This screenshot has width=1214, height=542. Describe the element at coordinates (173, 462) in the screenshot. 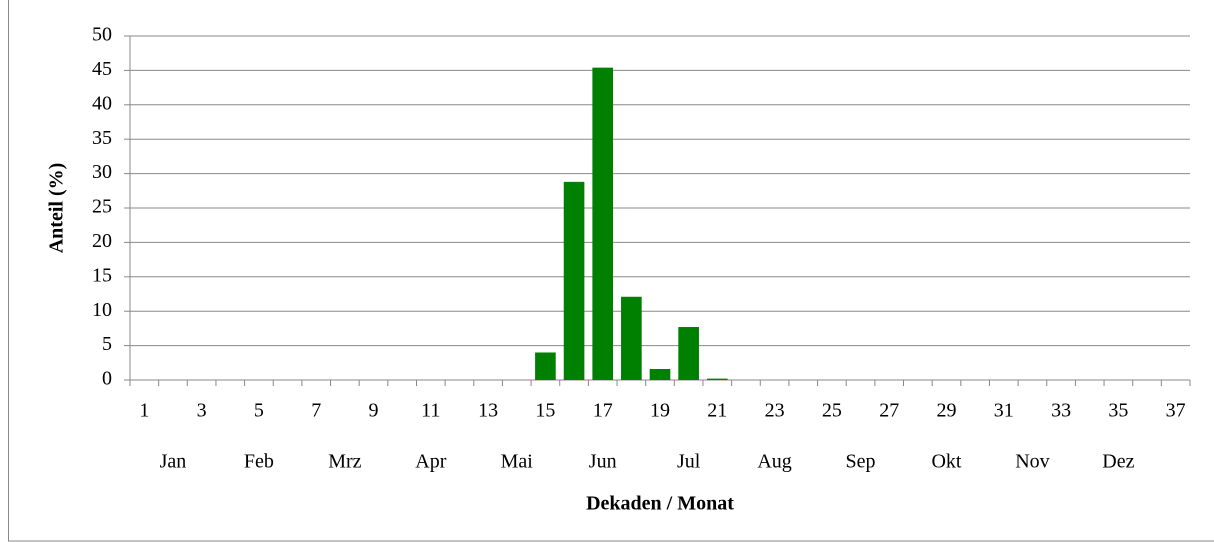

I see `month-label: Jan` at that location.